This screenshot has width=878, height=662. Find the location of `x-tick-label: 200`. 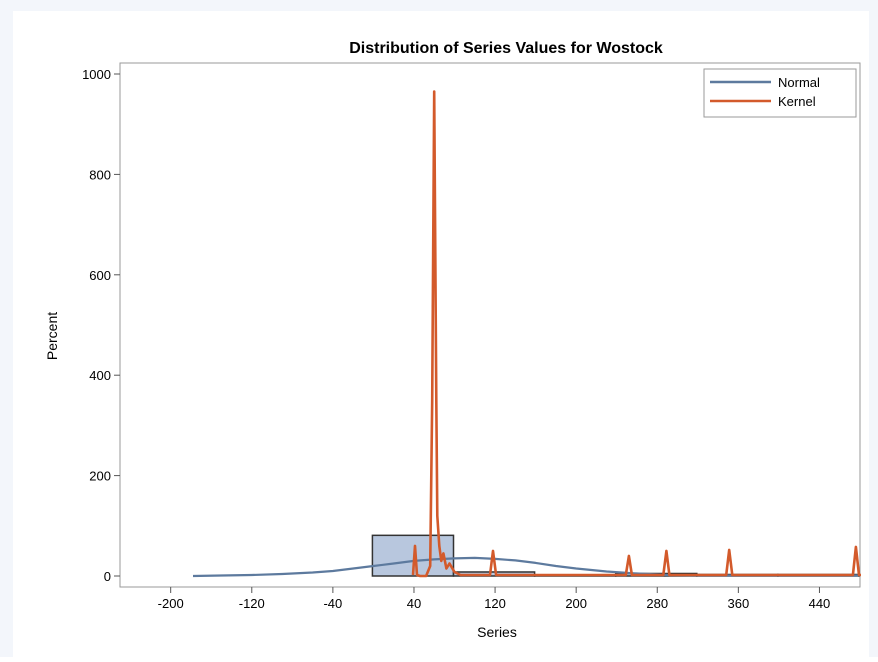

x-tick-label: 200 is located at coordinates (576, 603).